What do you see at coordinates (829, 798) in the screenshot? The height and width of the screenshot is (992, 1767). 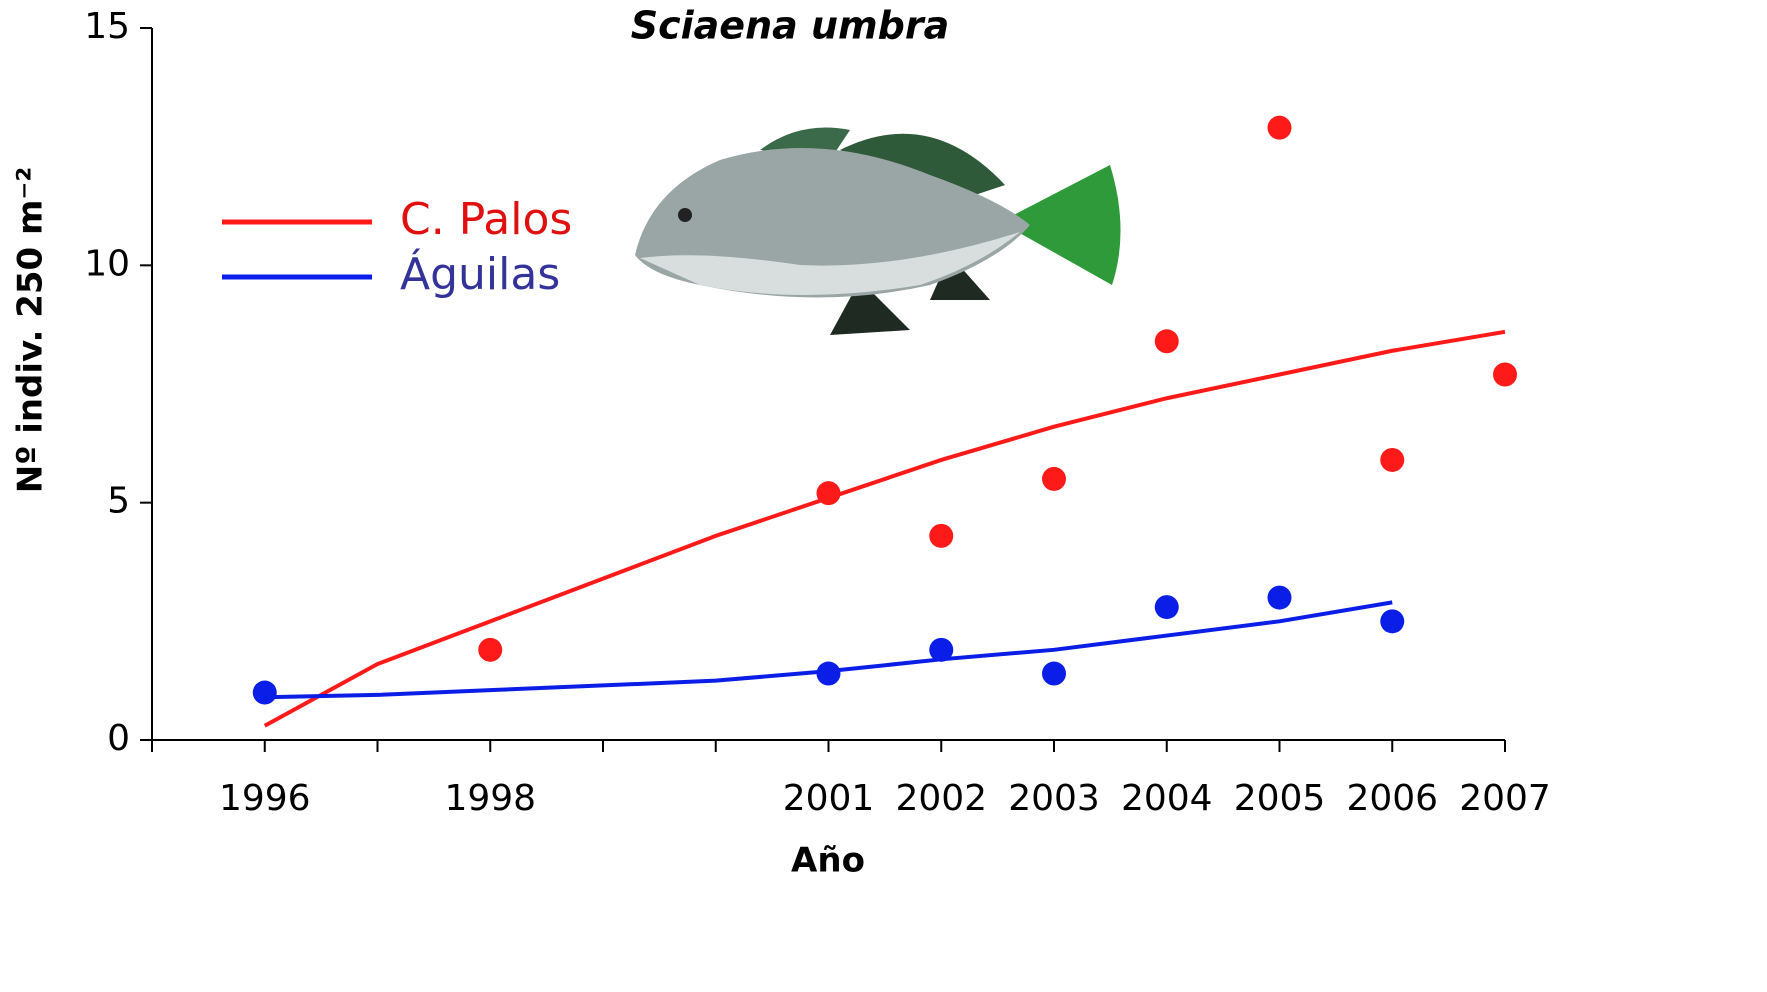 I see `x-tick-label: 2001` at bounding box center [829, 798].